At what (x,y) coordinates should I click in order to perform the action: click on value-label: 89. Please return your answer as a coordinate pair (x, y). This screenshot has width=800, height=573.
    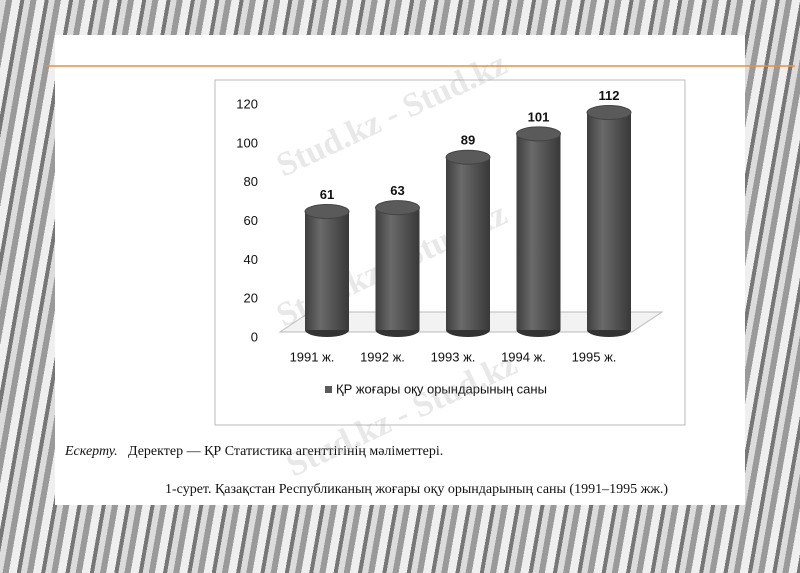
    Looking at the image, I should click on (468, 140).